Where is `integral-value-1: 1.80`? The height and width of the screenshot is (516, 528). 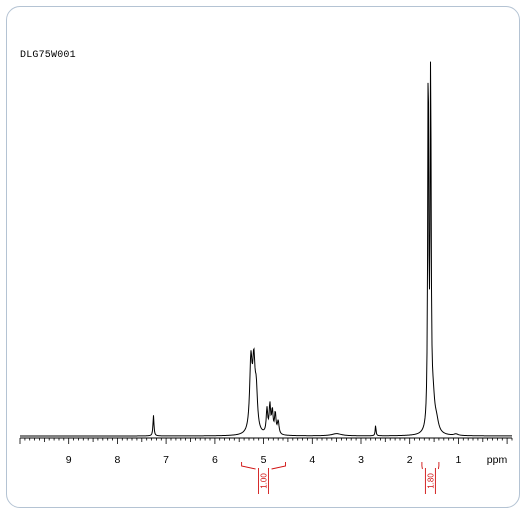 integral-value-1: 1.80 is located at coordinates (430, 481).